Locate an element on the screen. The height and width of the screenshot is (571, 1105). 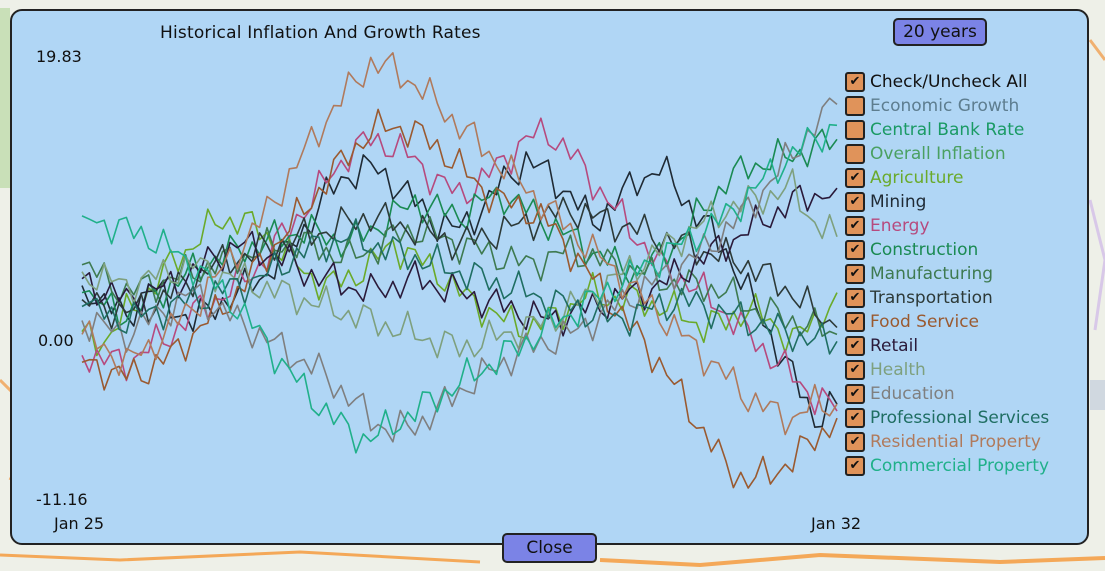
legend-item: ✔ Transportation is located at coordinates (947, 298).